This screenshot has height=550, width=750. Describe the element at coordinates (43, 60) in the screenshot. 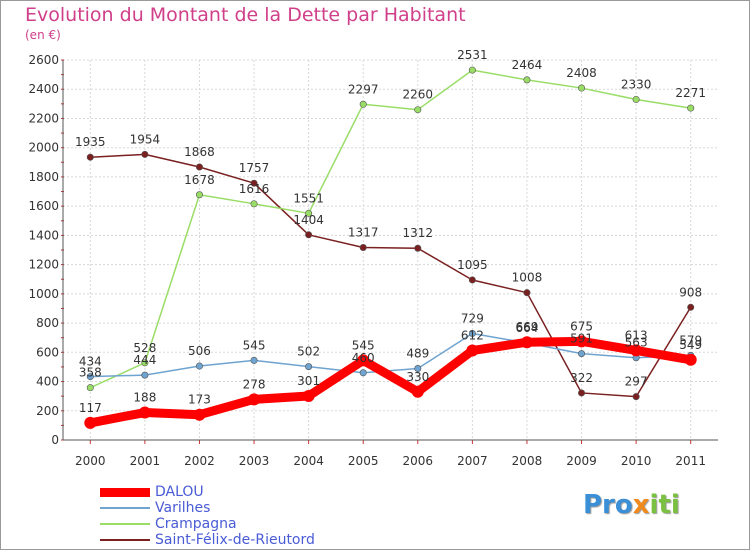

I see `y-tick-label: 2600` at that location.